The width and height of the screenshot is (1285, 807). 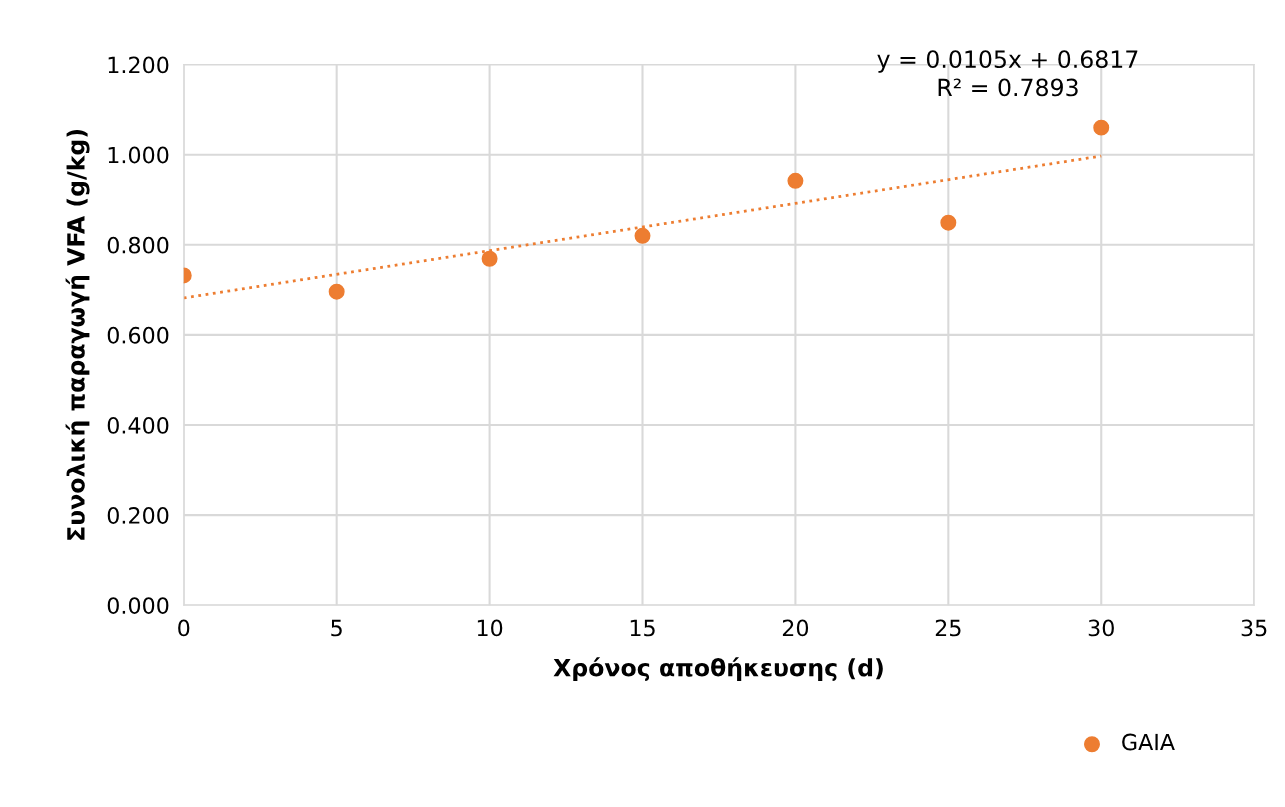 I want to click on x-tick-label: 20, so click(x=795, y=628).